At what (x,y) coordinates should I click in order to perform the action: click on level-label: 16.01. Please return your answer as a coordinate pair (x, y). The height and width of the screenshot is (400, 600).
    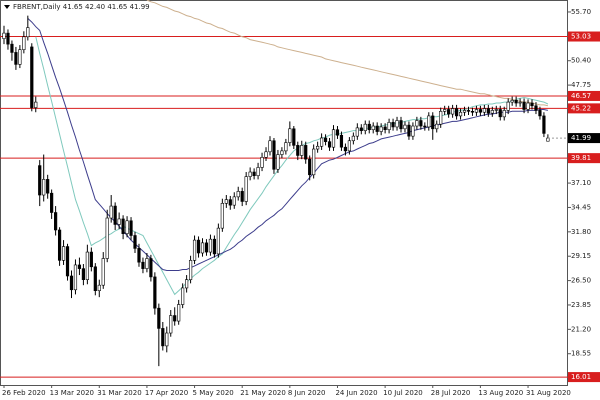
    Looking at the image, I should click on (581, 377).